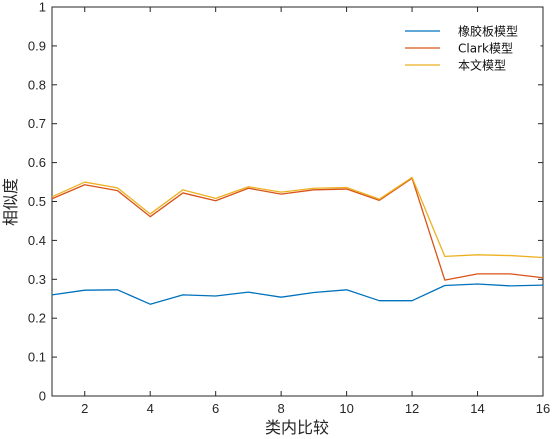 Image resolution: width=552 pixels, height=439 pixels. What do you see at coordinates (488, 31) in the screenshot?
I see `legend-label-1: 橡胶板模型` at bounding box center [488, 31].